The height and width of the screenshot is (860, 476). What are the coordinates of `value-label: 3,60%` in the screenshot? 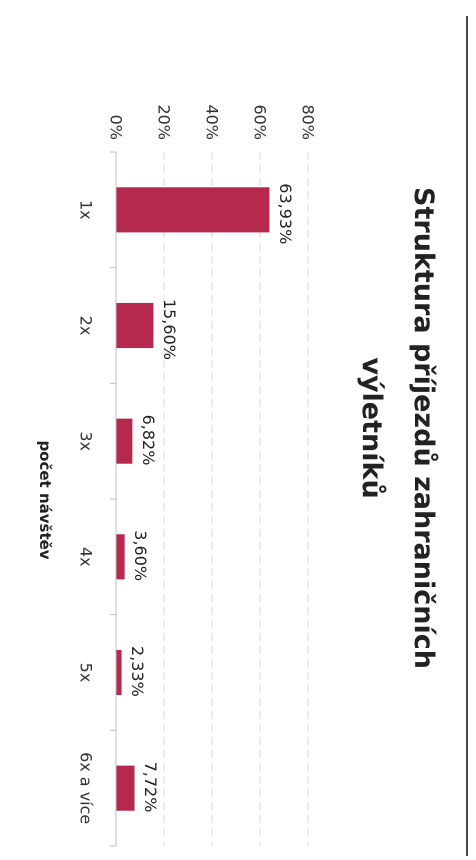 It's located at (140, 555).